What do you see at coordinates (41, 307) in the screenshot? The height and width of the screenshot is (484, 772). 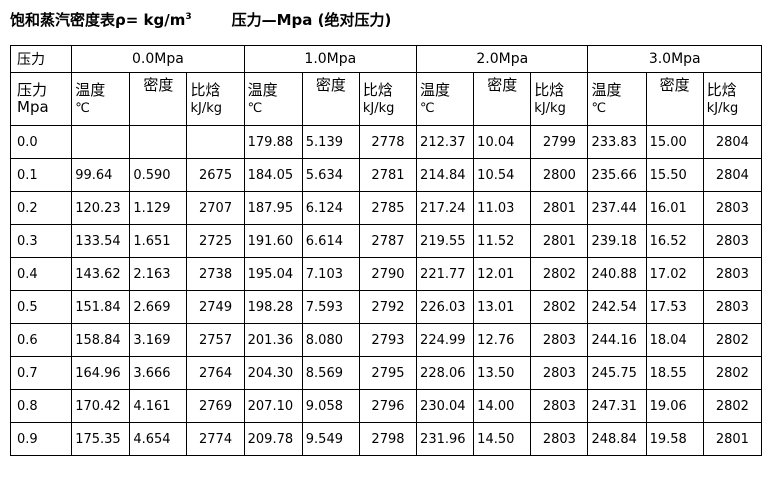 I see `pressure-cell: 0.5` at bounding box center [41, 307].